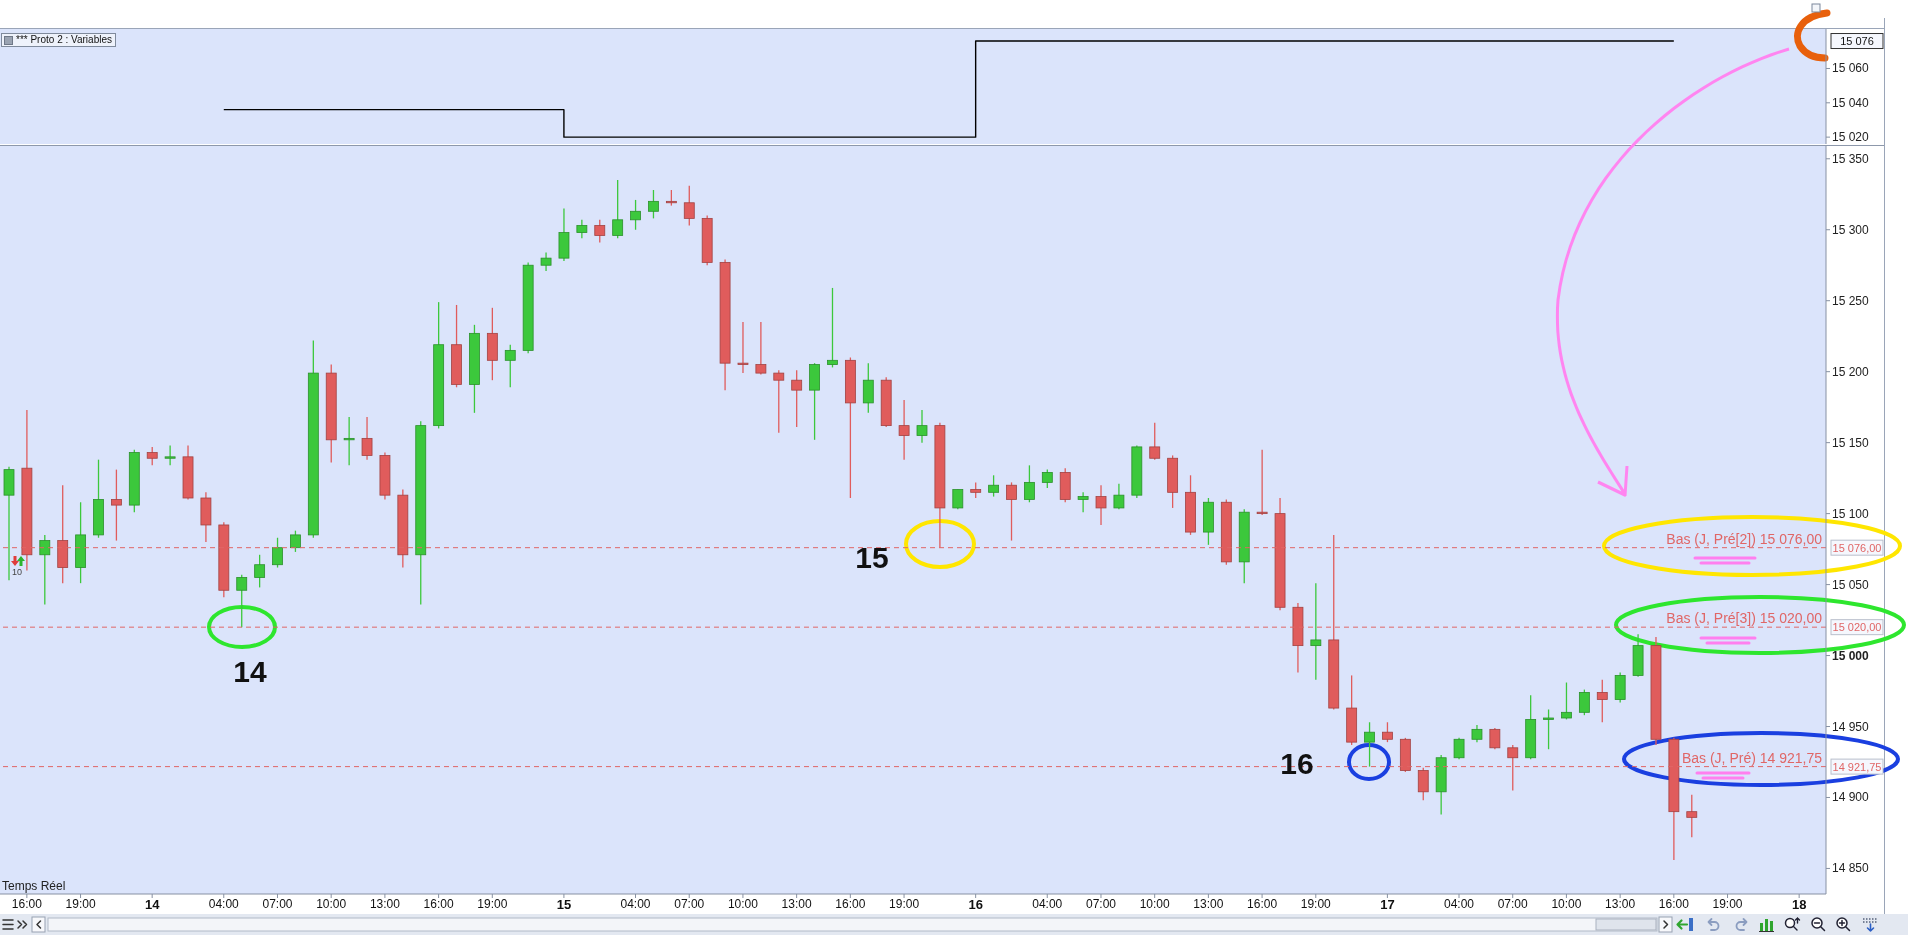  What do you see at coordinates (1851, 229) in the screenshot?
I see `y-tick-label: 15 300` at bounding box center [1851, 229].